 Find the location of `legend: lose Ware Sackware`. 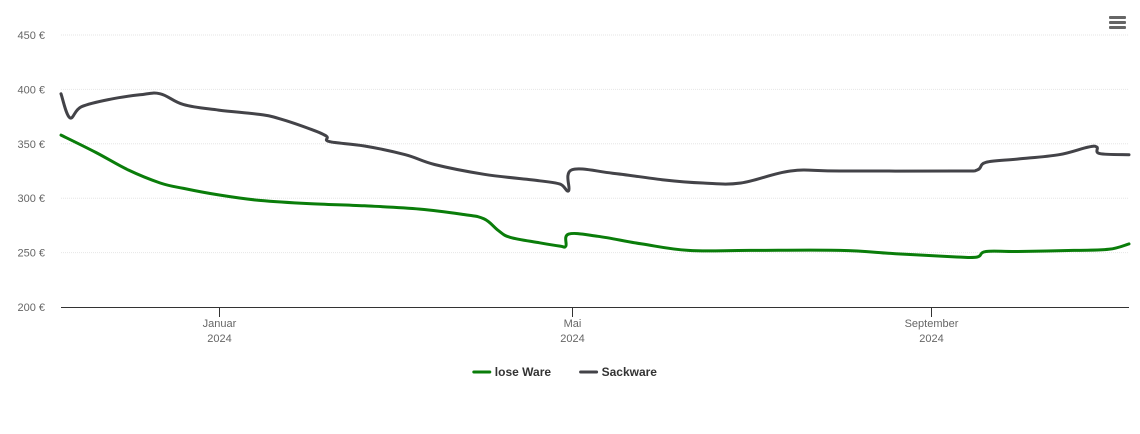

legend: lose Ware Sackware is located at coordinates (565, 372).